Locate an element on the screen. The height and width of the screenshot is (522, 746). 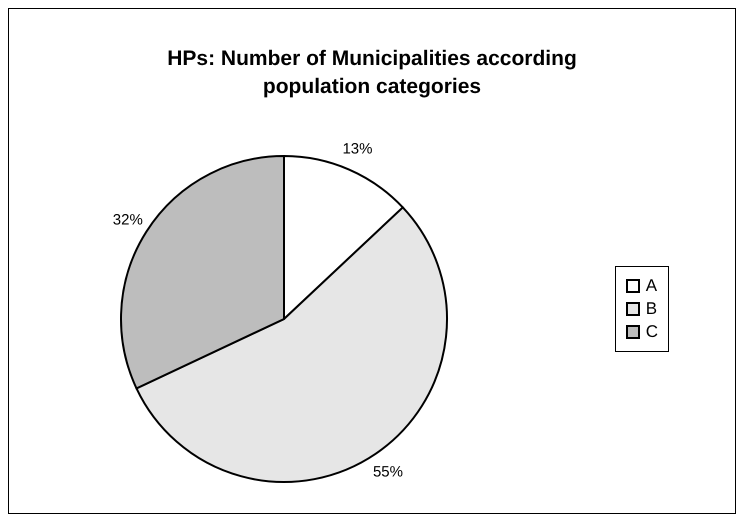
legend-label: A is located at coordinates (652, 286).